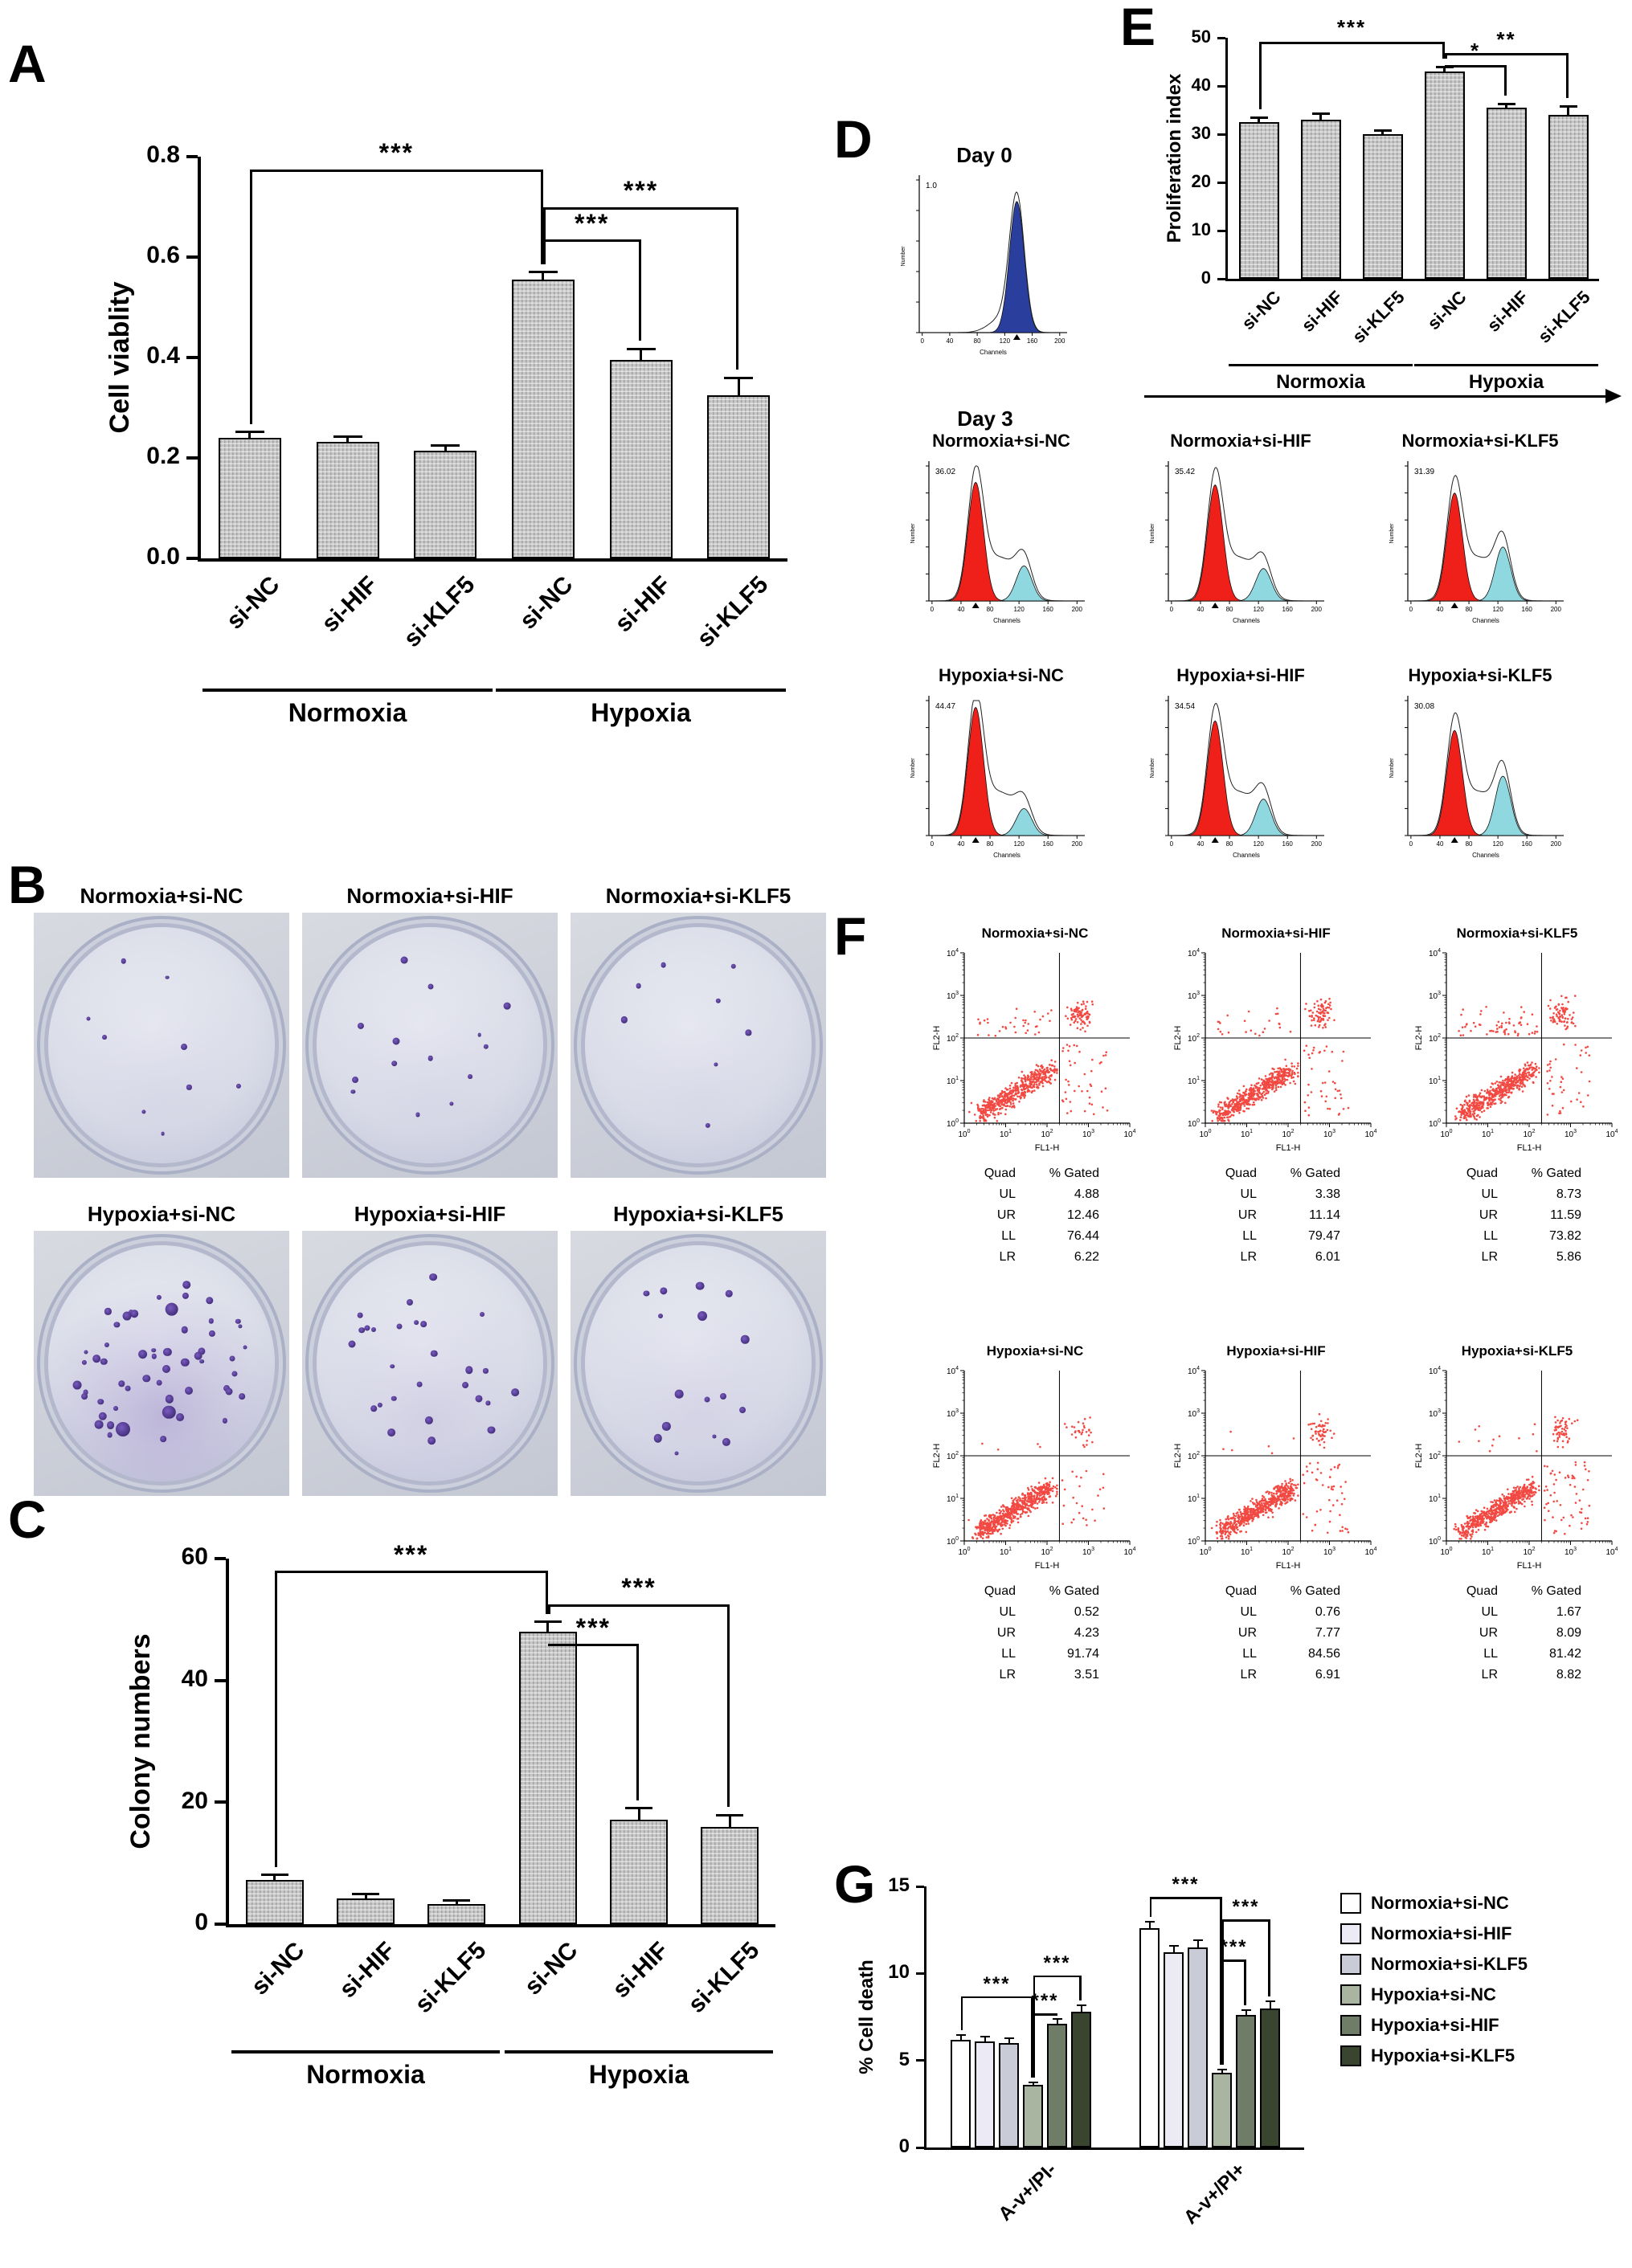 Image resolution: width=1632 pixels, height=2268 pixels. I want to click on group-underline, so click(641, 690).